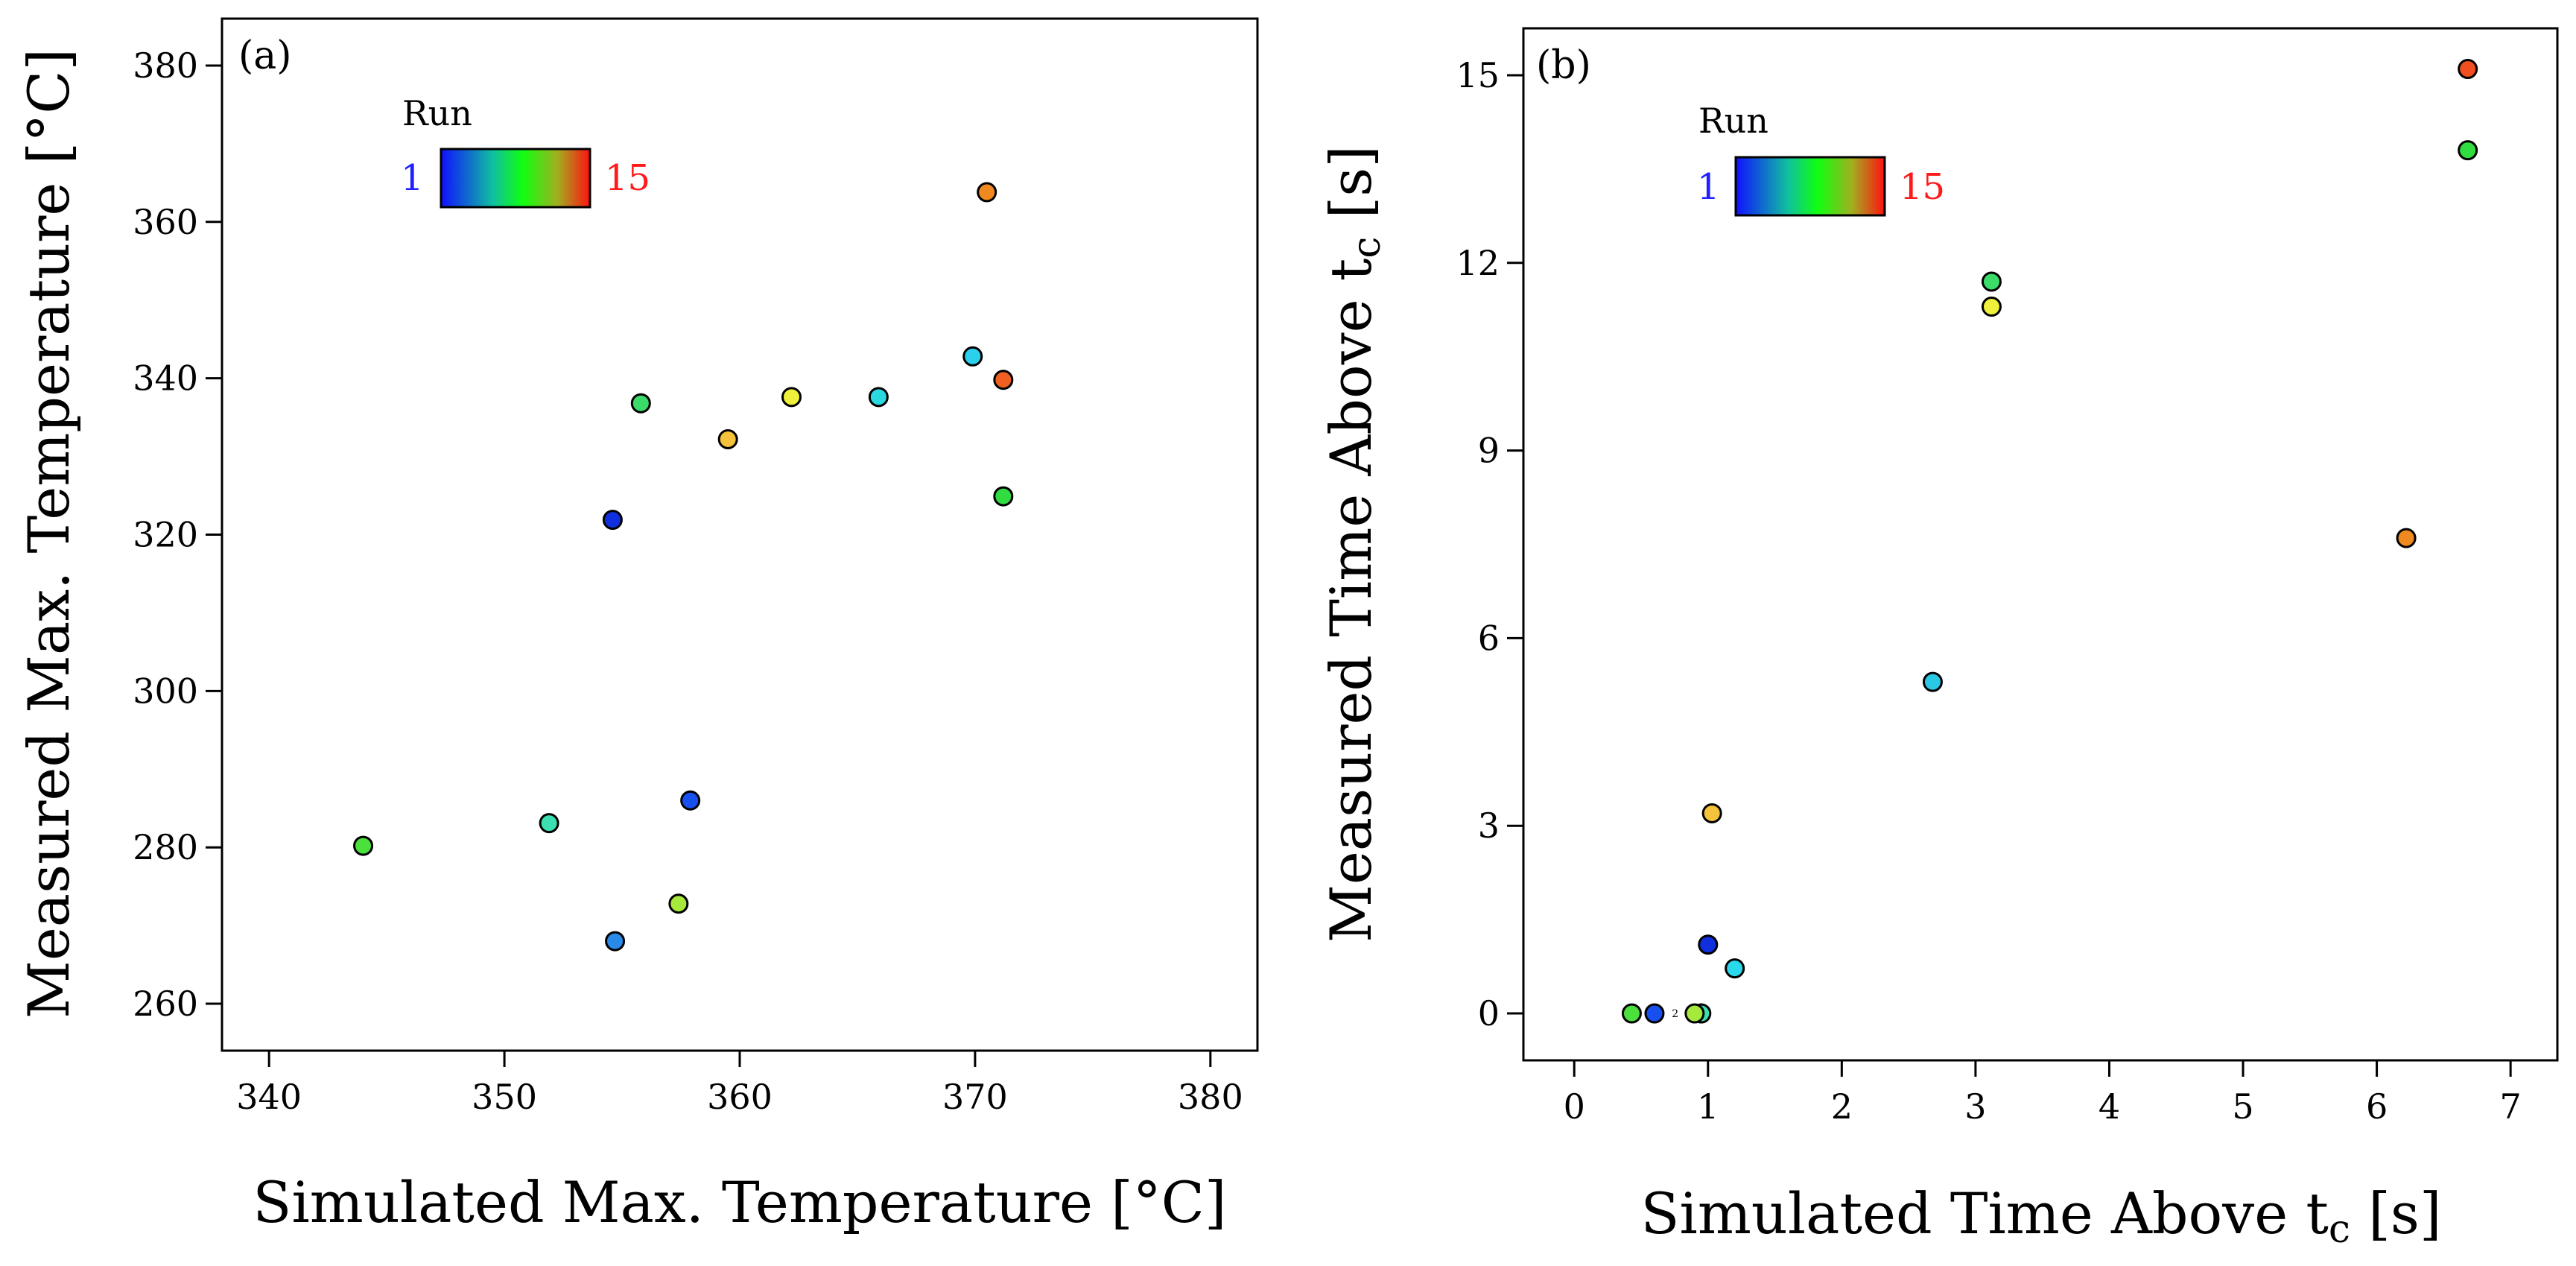  What do you see at coordinates (1975, 1106) in the screenshot?
I see `panel-b-x-tick-label: 3` at bounding box center [1975, 1106].